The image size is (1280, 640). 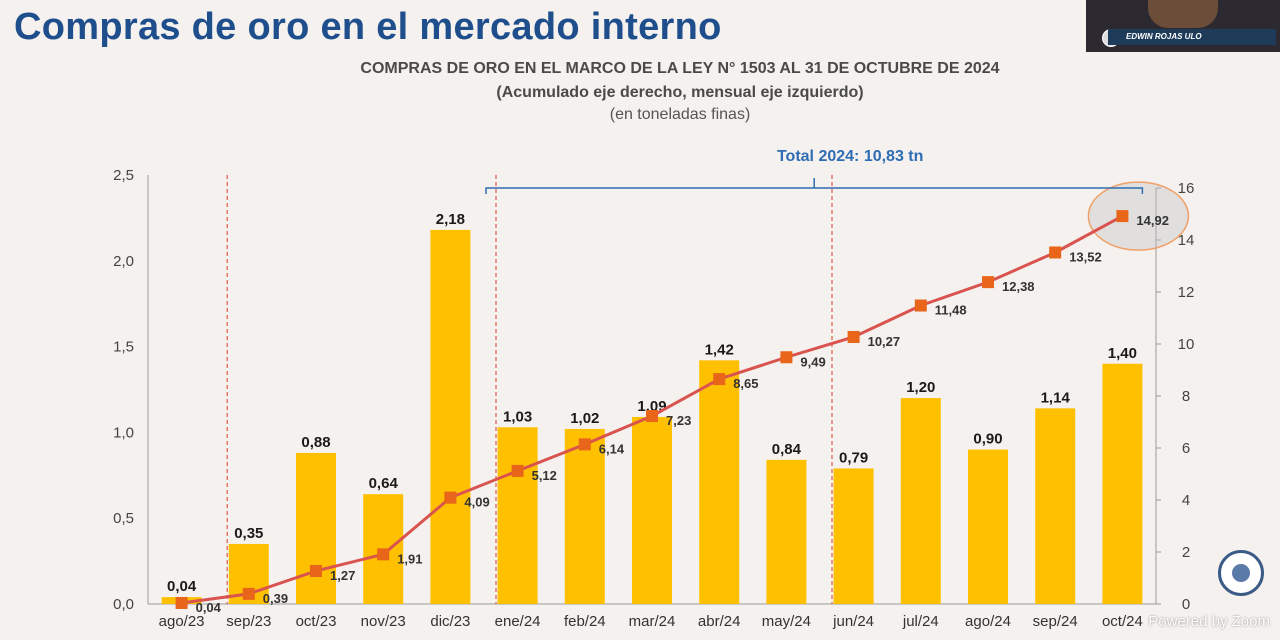 I want to click on x-tick-label: jun/24, so click(x=853, y=621).